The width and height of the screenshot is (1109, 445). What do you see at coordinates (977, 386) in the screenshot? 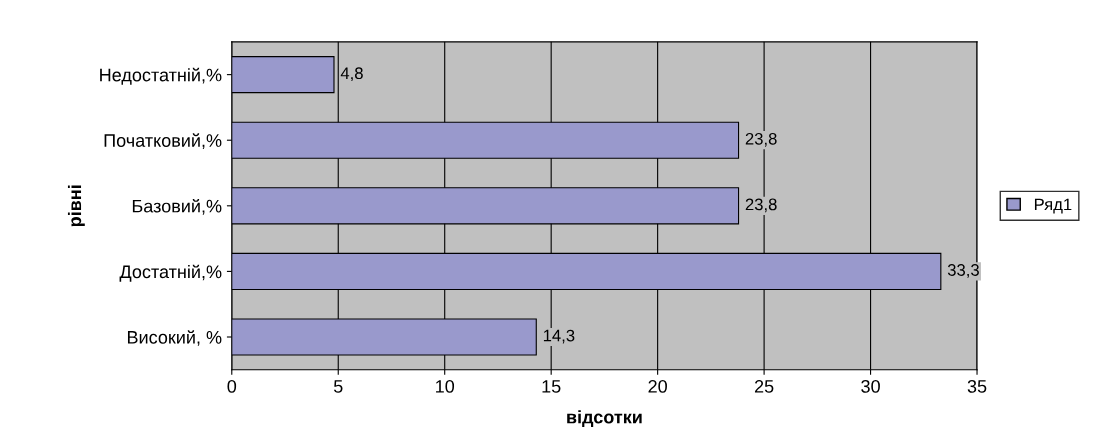
I see `x-tick-label: 35` at bounding box center [977, 386].